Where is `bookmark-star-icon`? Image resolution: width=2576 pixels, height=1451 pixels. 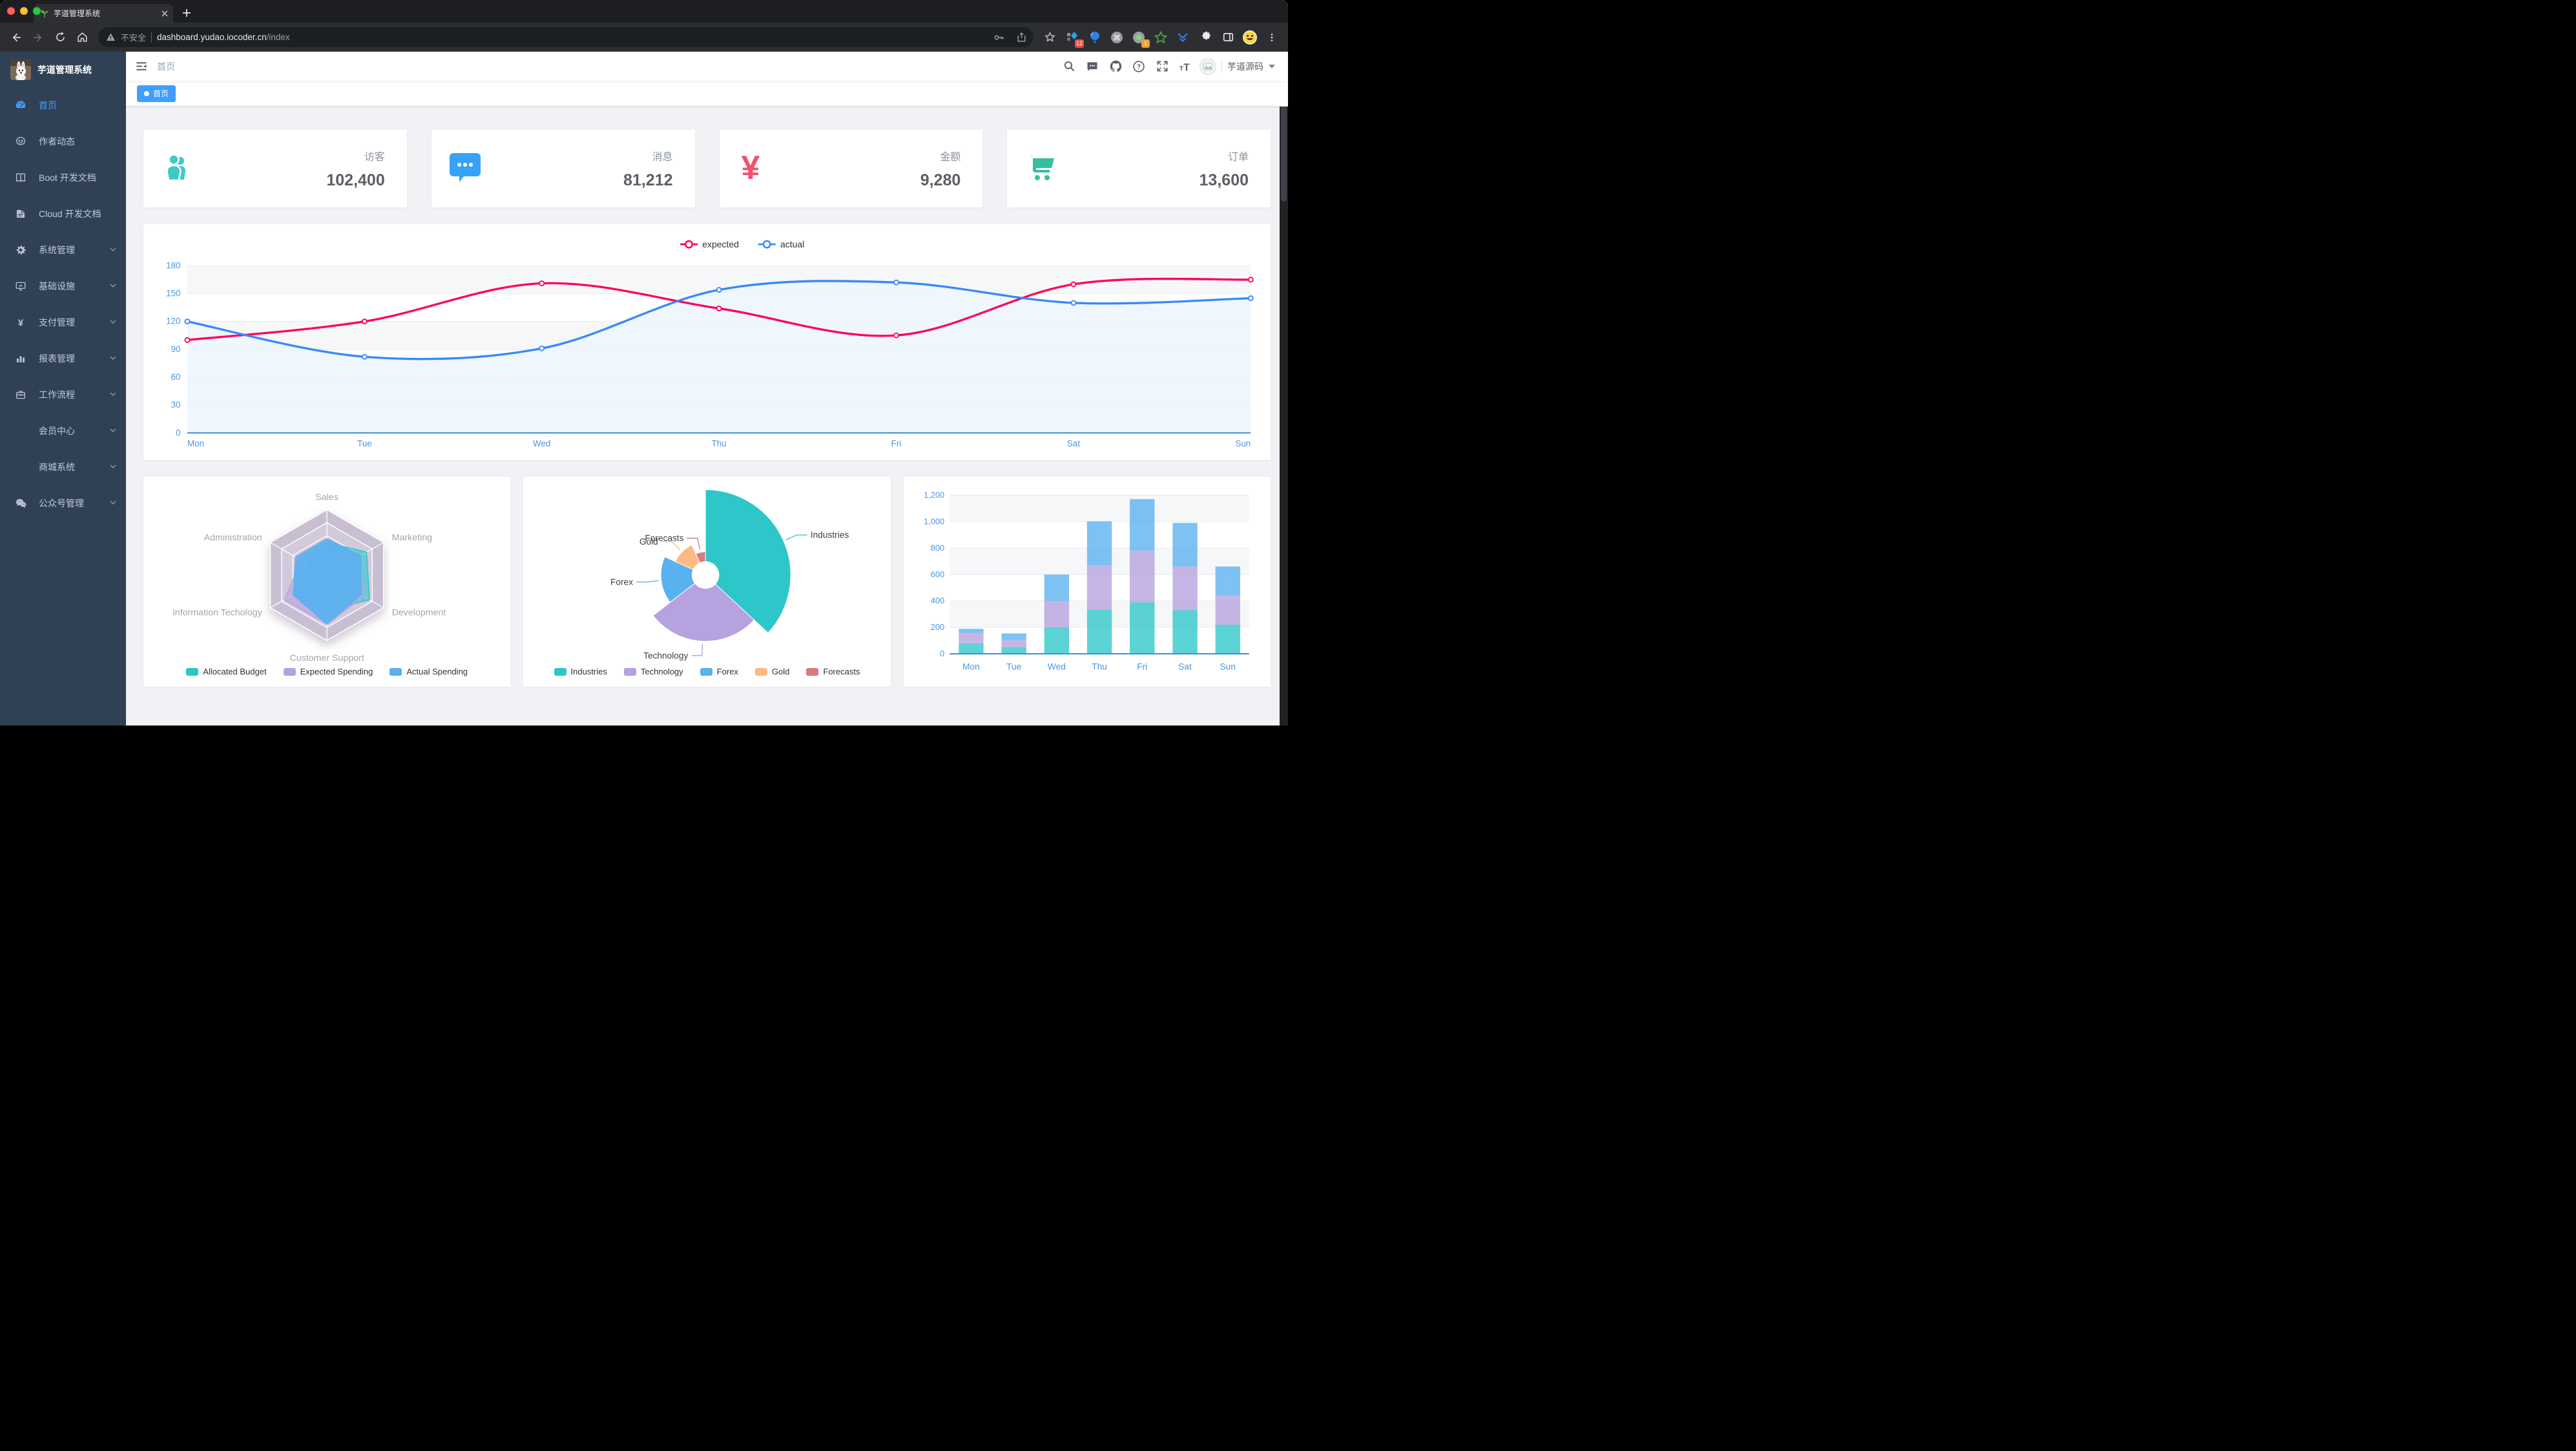
bookmark-star-icon is located at coordinates (1049, 37).